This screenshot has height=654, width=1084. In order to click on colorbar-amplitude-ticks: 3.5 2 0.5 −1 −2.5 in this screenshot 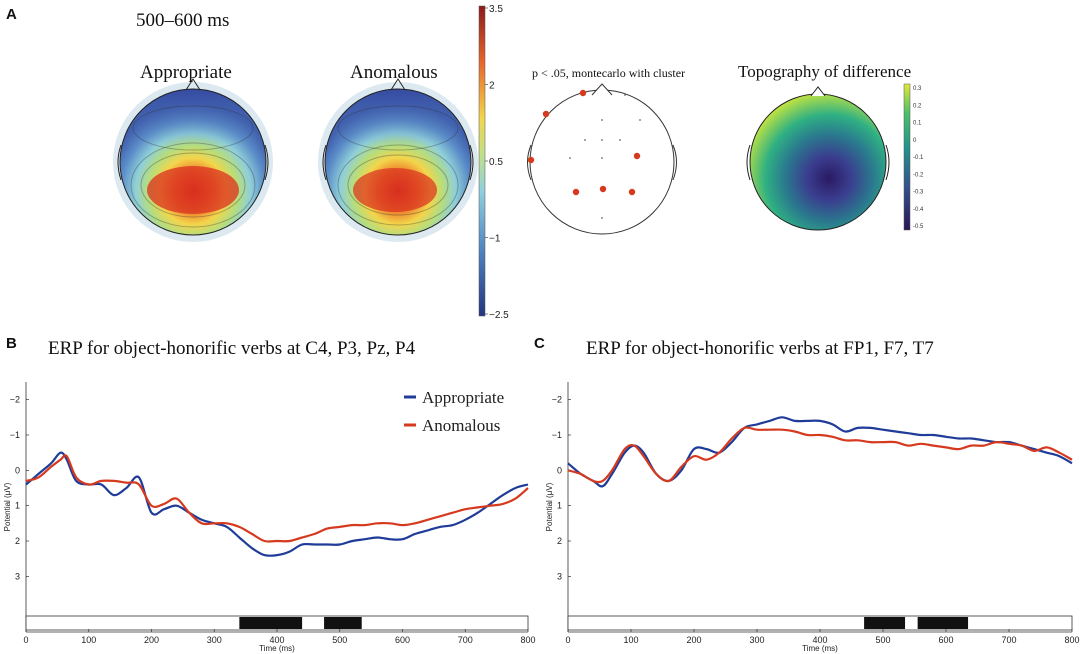, I will do `click(497, 162)`.